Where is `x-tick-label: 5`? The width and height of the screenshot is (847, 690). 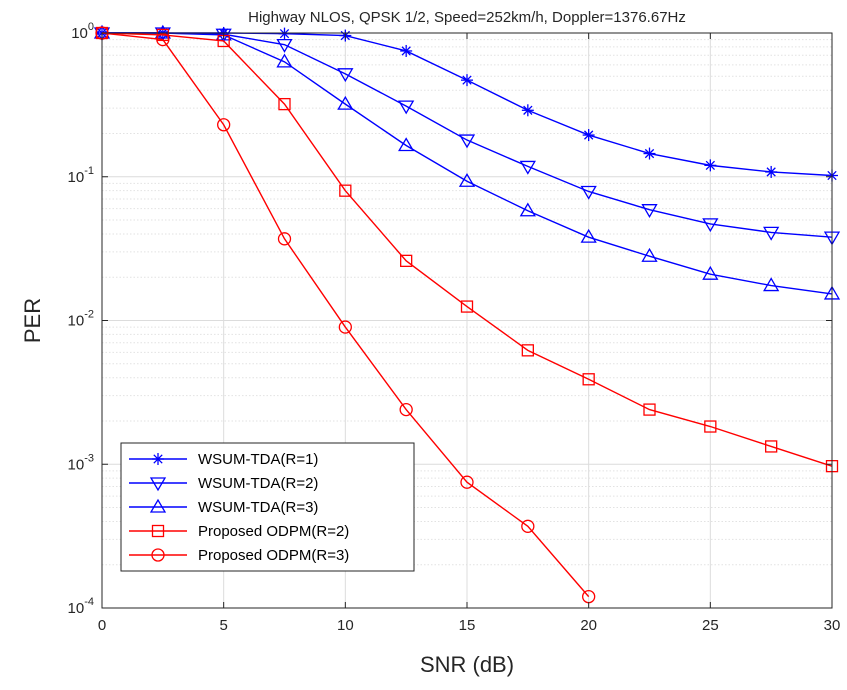
x-tick-label: 5 is located at coordinates (223, 625).